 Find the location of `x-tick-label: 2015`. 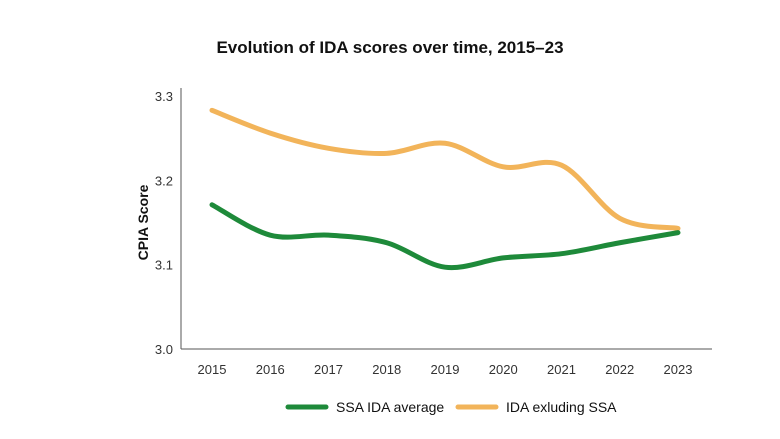

x-tick-label: 2015 is located at coordinates (212, 369).